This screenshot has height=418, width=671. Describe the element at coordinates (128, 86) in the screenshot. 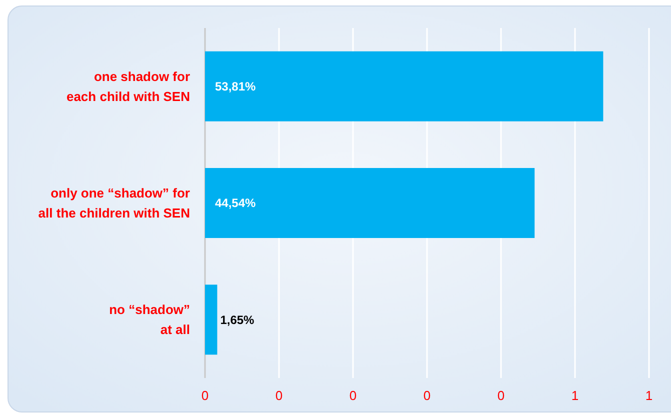

I see `y-tick-label: one shadow for each child with SEN` at that location.